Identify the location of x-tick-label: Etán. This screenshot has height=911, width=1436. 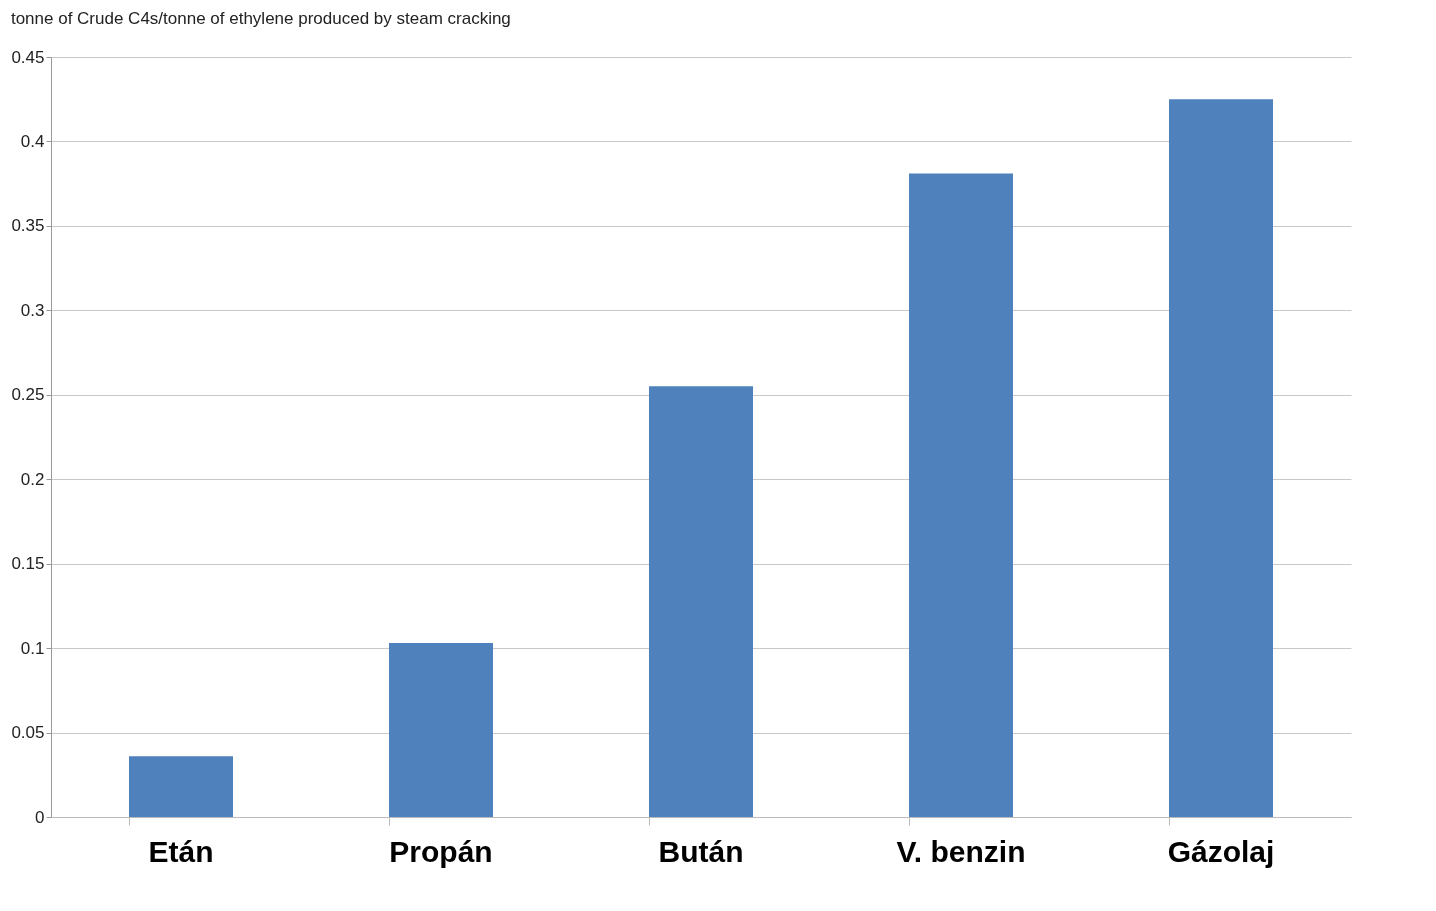
(181, 851).